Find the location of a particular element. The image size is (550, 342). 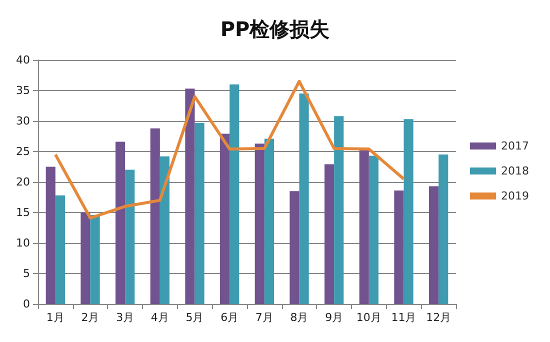

y-tick-label: 5 is located at coordinates (26, 273).